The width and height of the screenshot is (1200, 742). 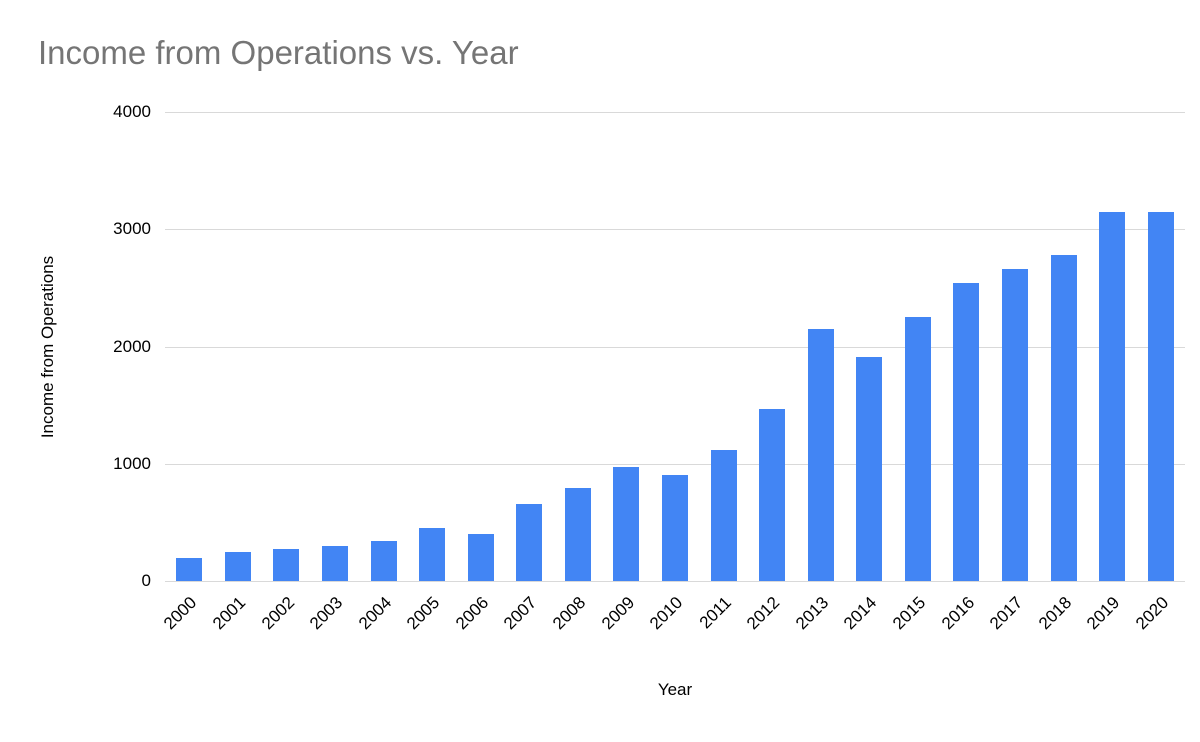 What do you see at coordinates (1103, 613) in the screenshot?
I see `x-tick-label: 2019` at bounding box center [1103, 613].